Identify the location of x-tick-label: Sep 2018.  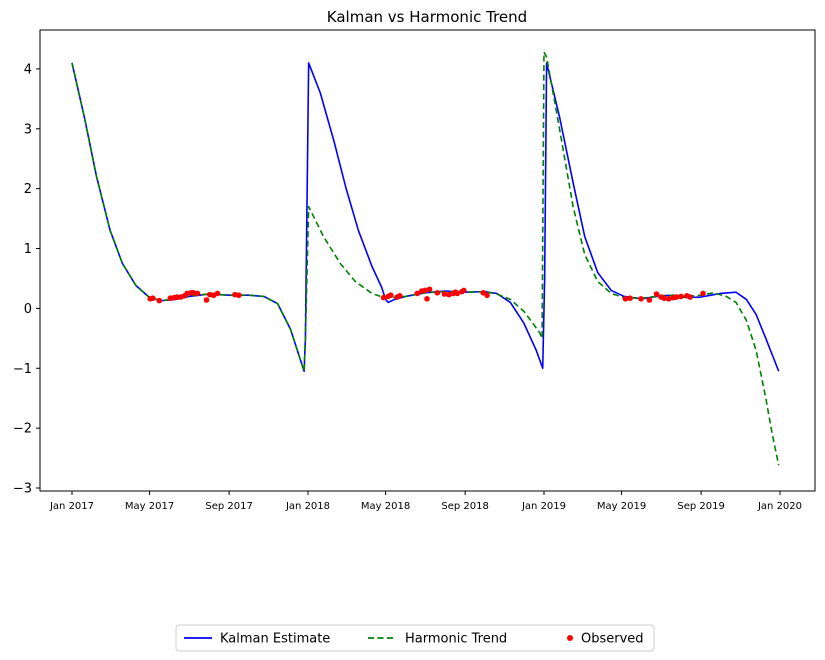
(464, 506).